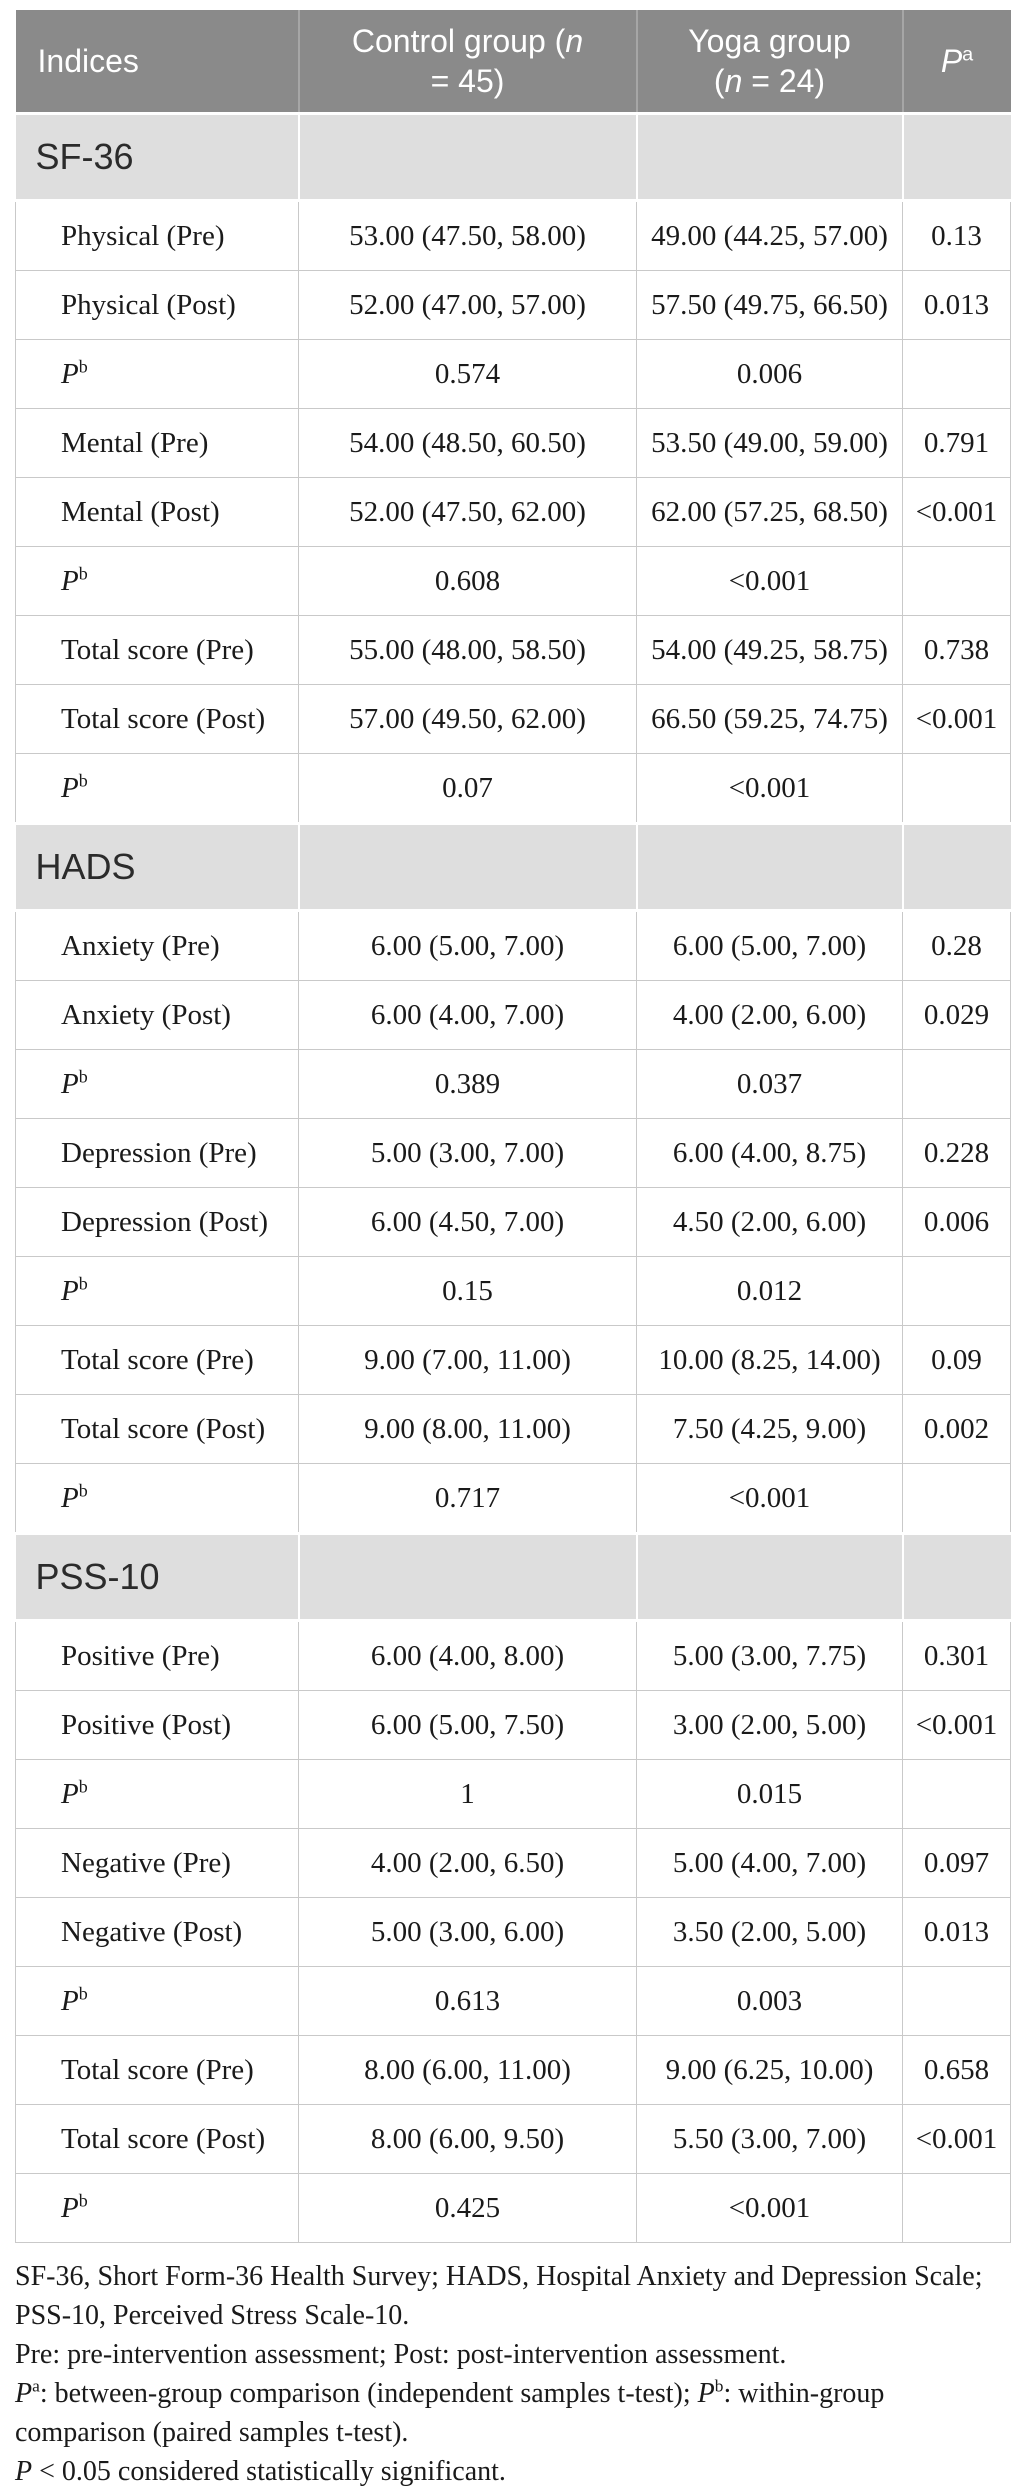 The image size is (1025, 2491). What do you see at coordinates (467, 581) in the screenshot?
I see `control-group-p-value: 0.608` at bounding box center [467, 581].